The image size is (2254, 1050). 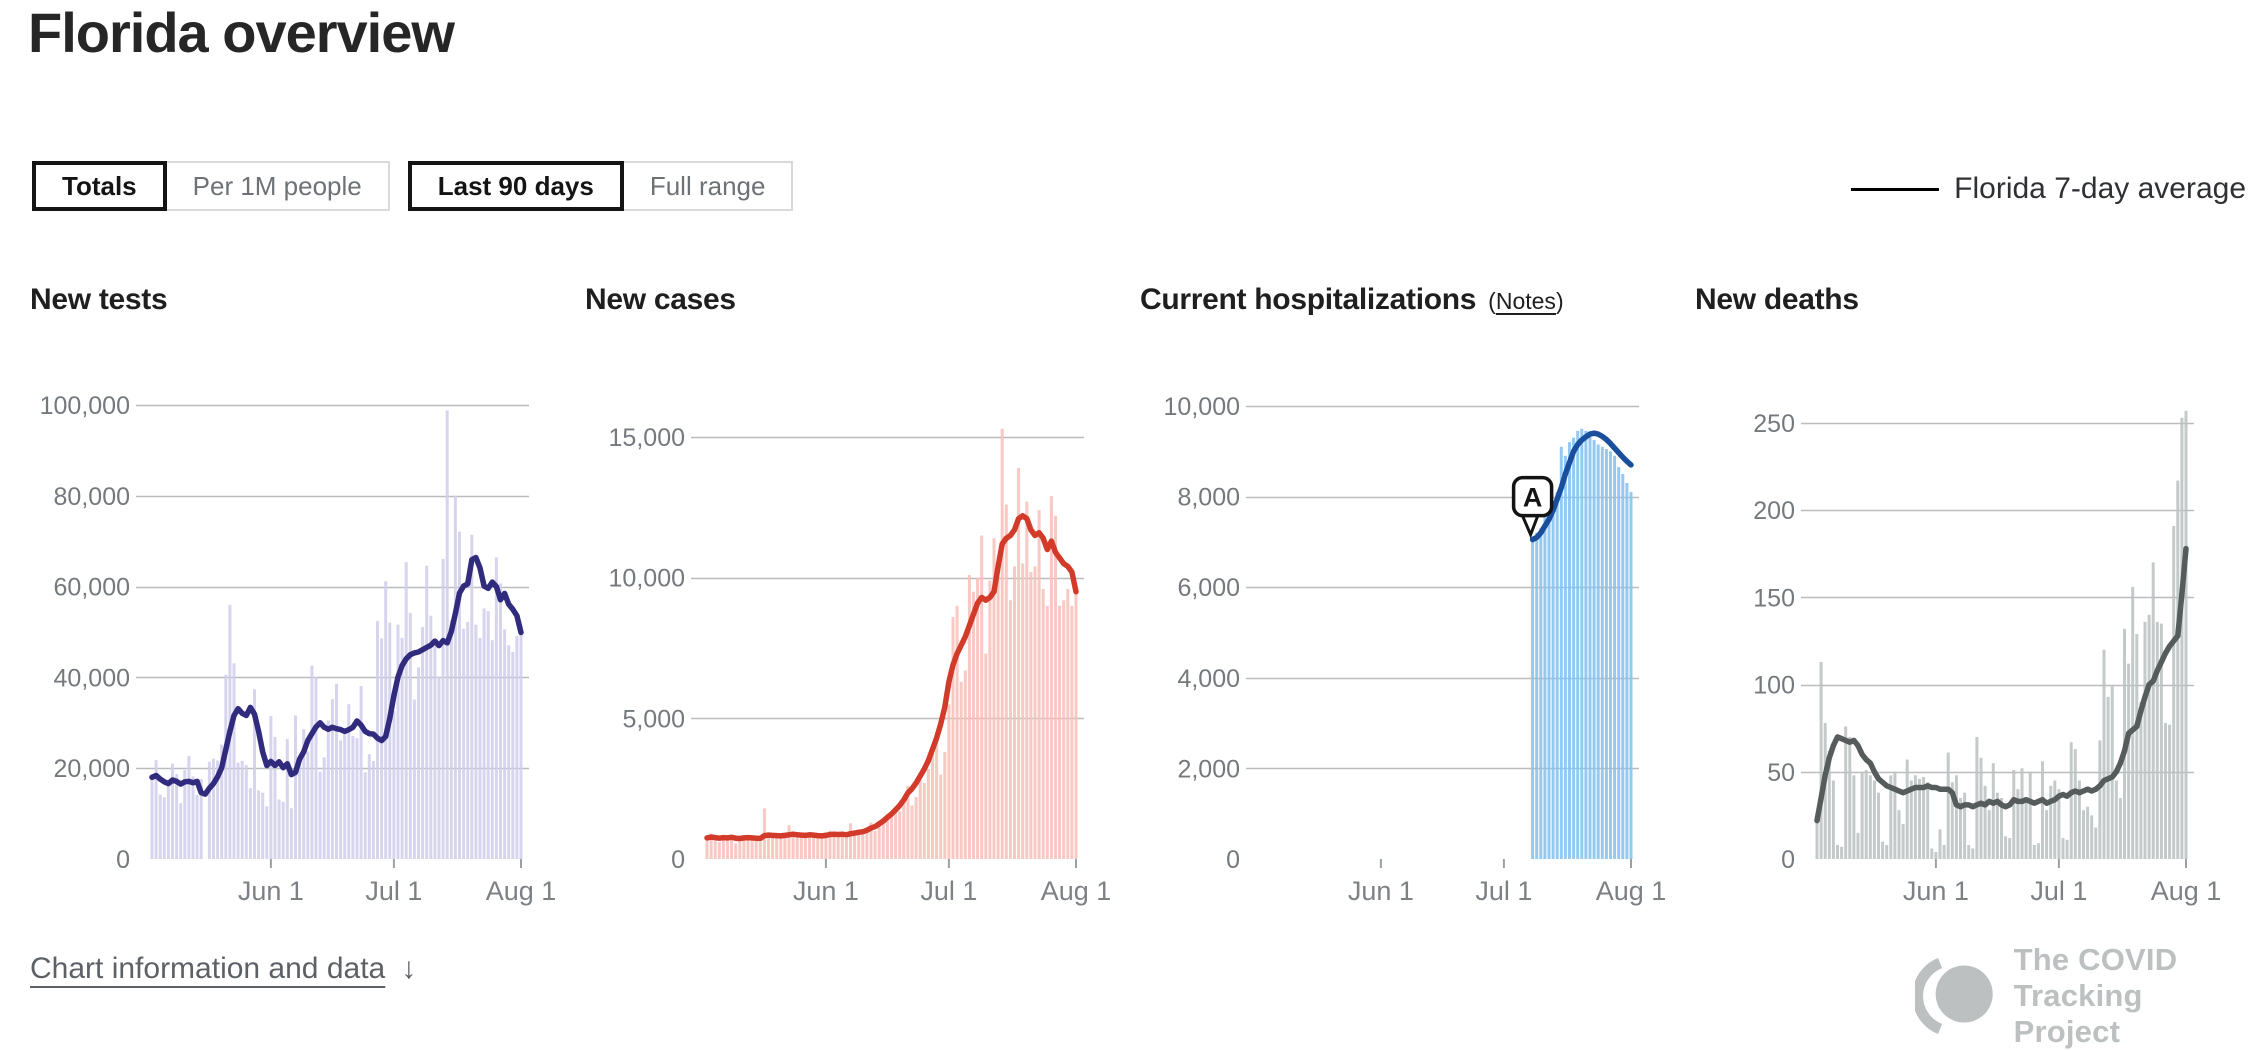 What do you see at coordinates (1774, 424) in the screenshot?
I see `y-axis-label: 250` at bounding box center [1774, 424].